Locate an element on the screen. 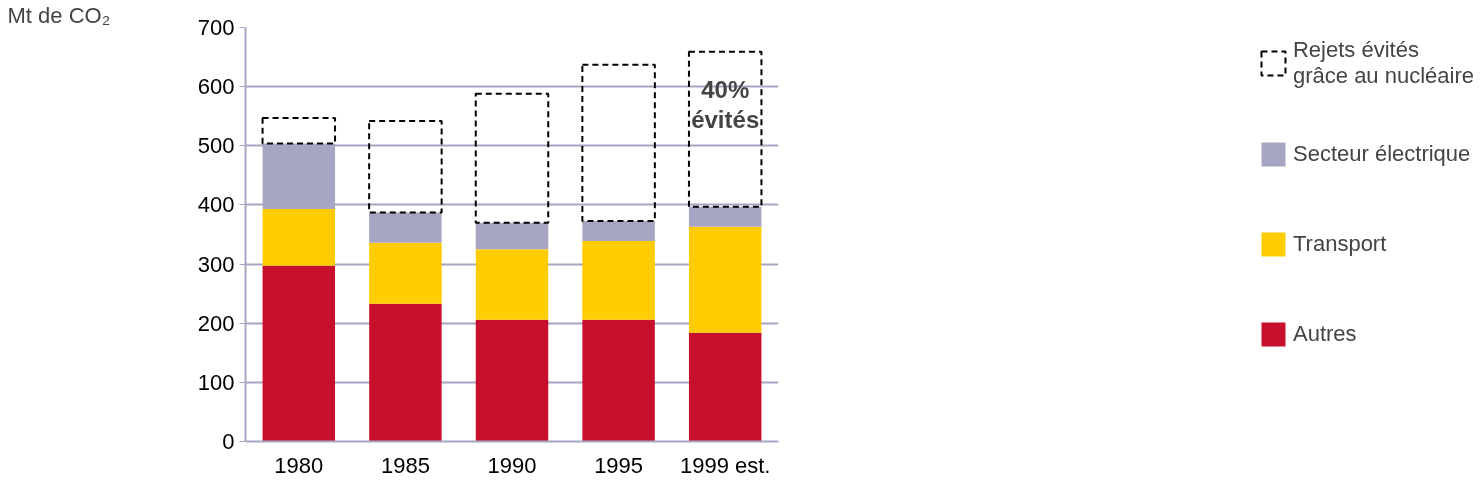  y-tick-label: 400 is located at coordinates (216, 205).